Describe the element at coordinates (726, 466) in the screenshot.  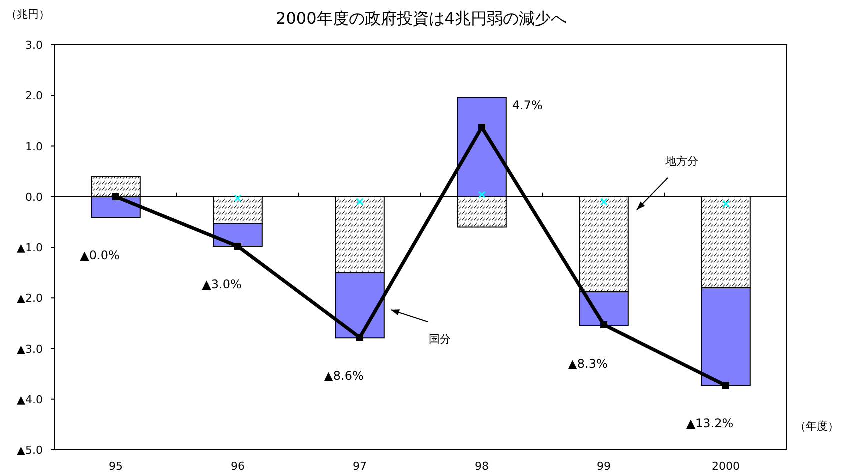
I see `x-tick-label: 2000` at that location.